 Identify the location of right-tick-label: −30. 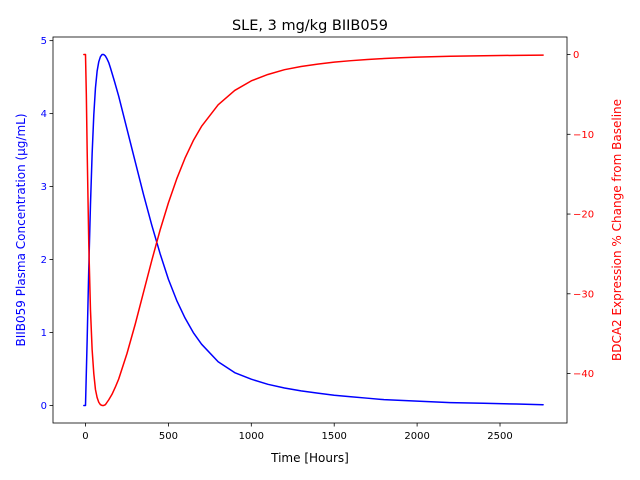
(583, 294).